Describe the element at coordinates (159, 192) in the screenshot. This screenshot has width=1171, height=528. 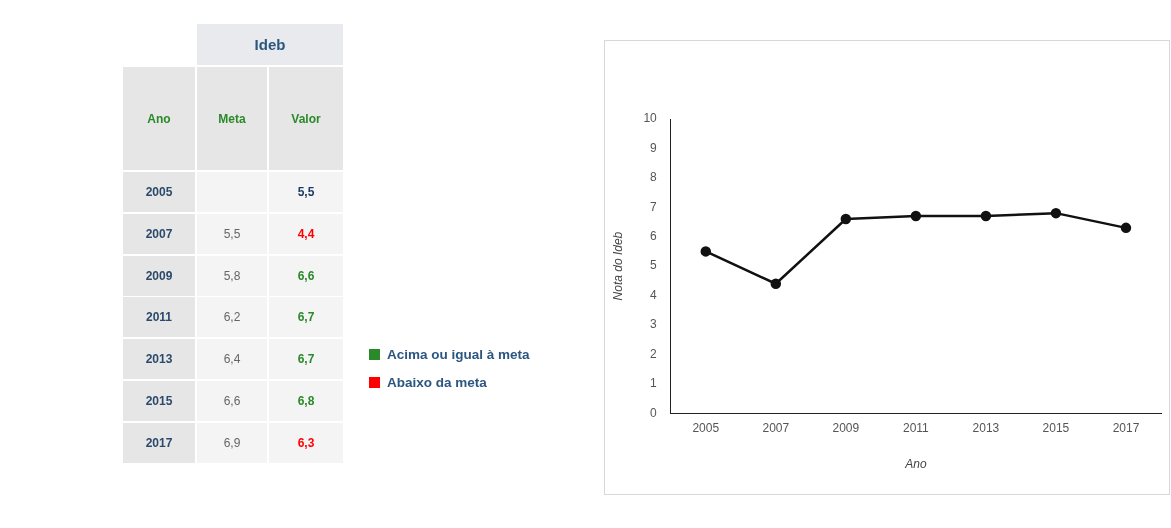
I see `y-tick-label: 2005` at that location.